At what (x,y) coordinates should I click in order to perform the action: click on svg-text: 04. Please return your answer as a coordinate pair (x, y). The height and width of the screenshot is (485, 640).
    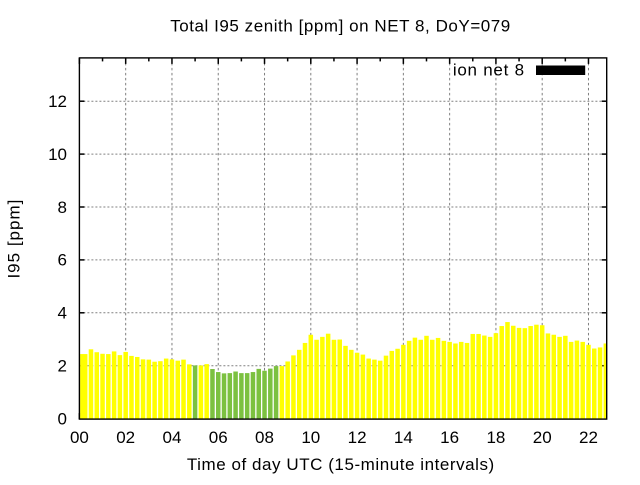
    Looking at the image, I should click on (171, 437).